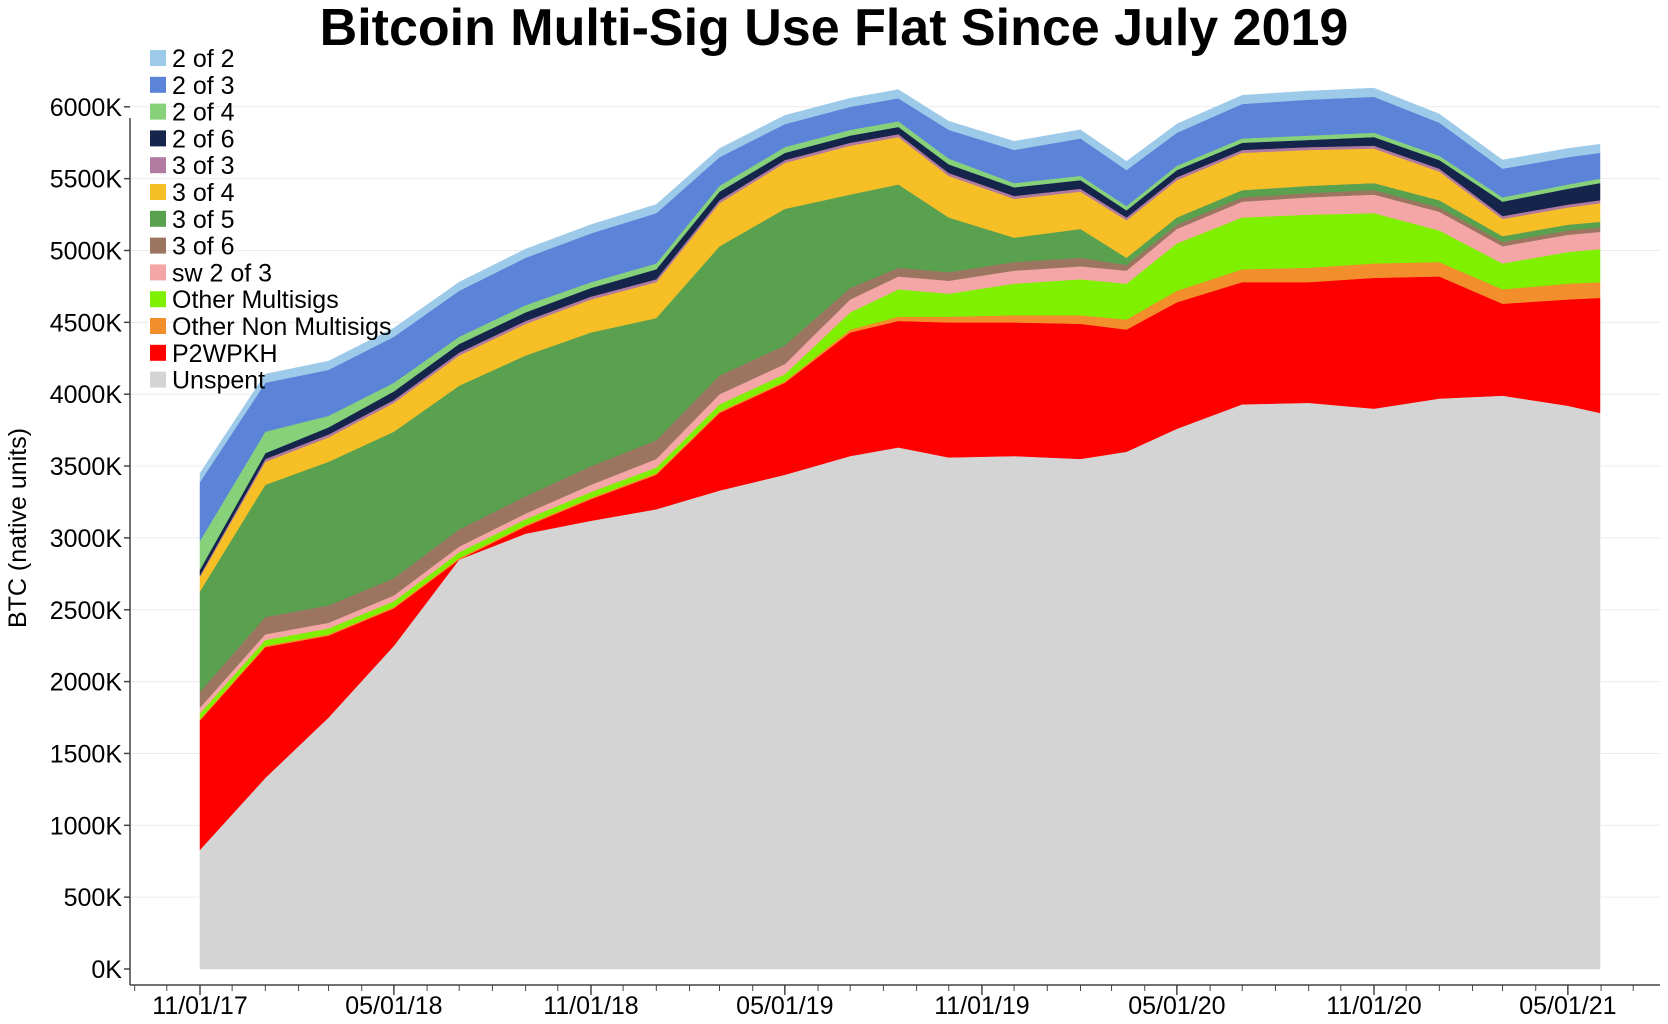 The width and height of the screenshot is (1668, 1024). What do you see at coordinates (86, 395) in the screenshot?
I see `y-tick-label: 4000K` at bounding box center [86, 395].